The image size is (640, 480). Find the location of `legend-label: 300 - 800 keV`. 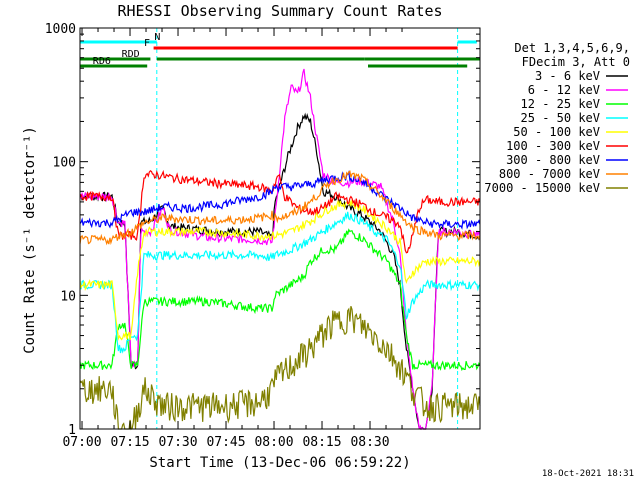

legend-label: 300 - 800 keV is located at coordinates (553, 160).